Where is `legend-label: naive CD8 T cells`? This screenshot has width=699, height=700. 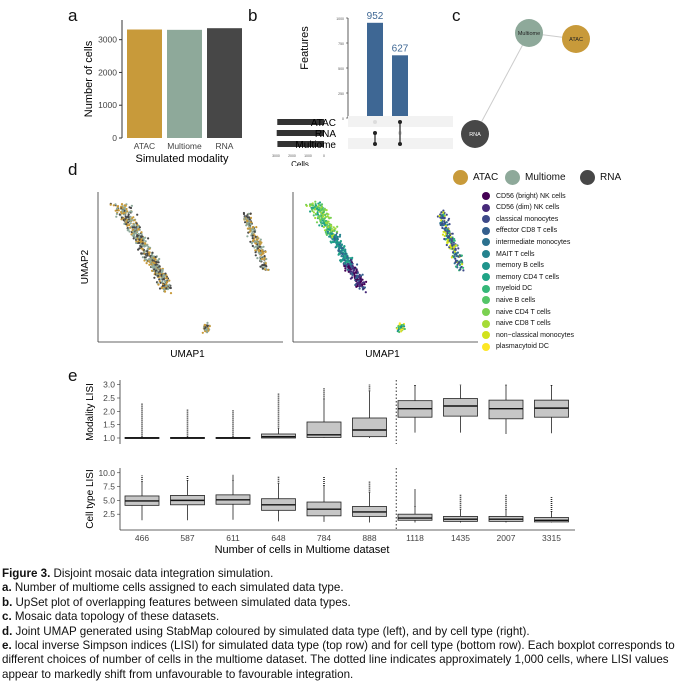
legend-label: naive CD8 T cells is located at coordinates (523, 324).